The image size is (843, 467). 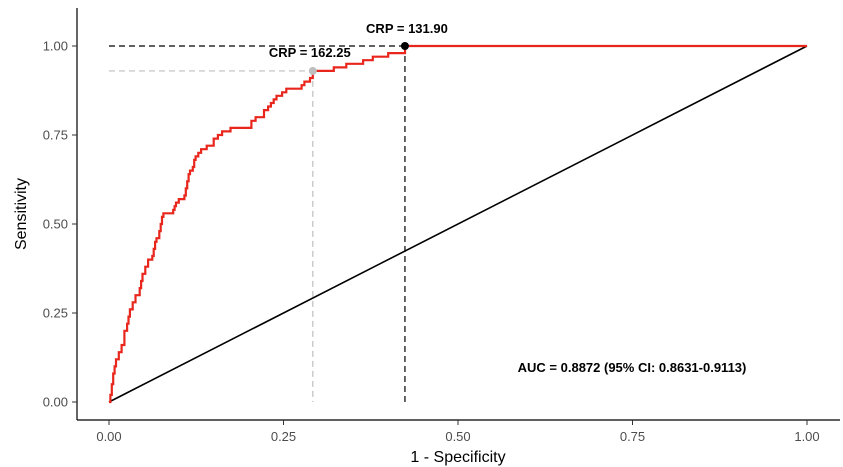 What do you see at coordinates (21, 214) in the screenshot?
I see `y-axis-title: Sensitivity` at bounding box center [21, 214].